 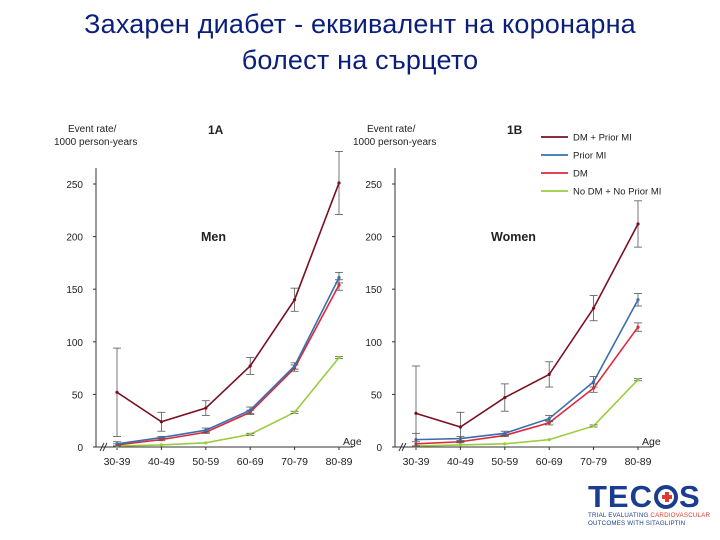 I want to click on logo-tagline-1a: TRIAL EVALUATING, so click(x=619, y=515).